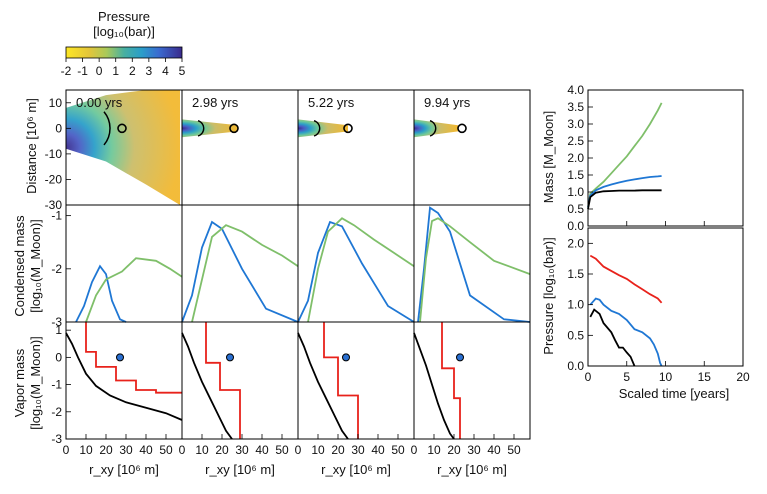 Image resolution: width=767 pixels, height=494 pixels. I want to click on pressure-panel-series-black, so click(612, 337).